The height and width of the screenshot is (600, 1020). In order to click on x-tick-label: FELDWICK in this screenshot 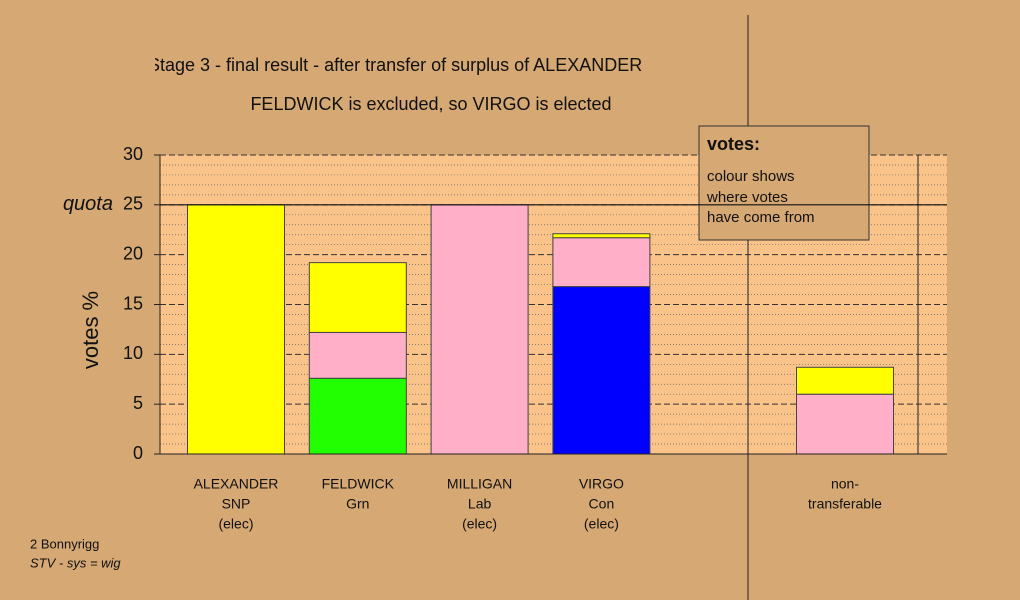, I will do `click(358, 484)`.